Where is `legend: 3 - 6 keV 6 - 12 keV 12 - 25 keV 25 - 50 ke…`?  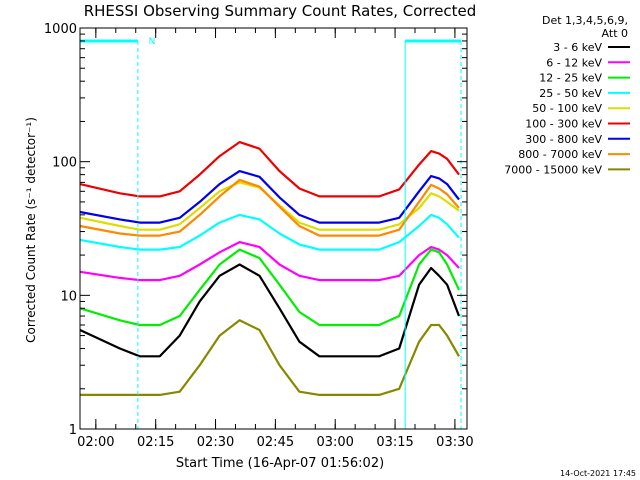
legend: 3 - 6 keV 6 - 12 keV 12 - 25 keV 25 - 50 ke… is located at coordinates (567, 108).